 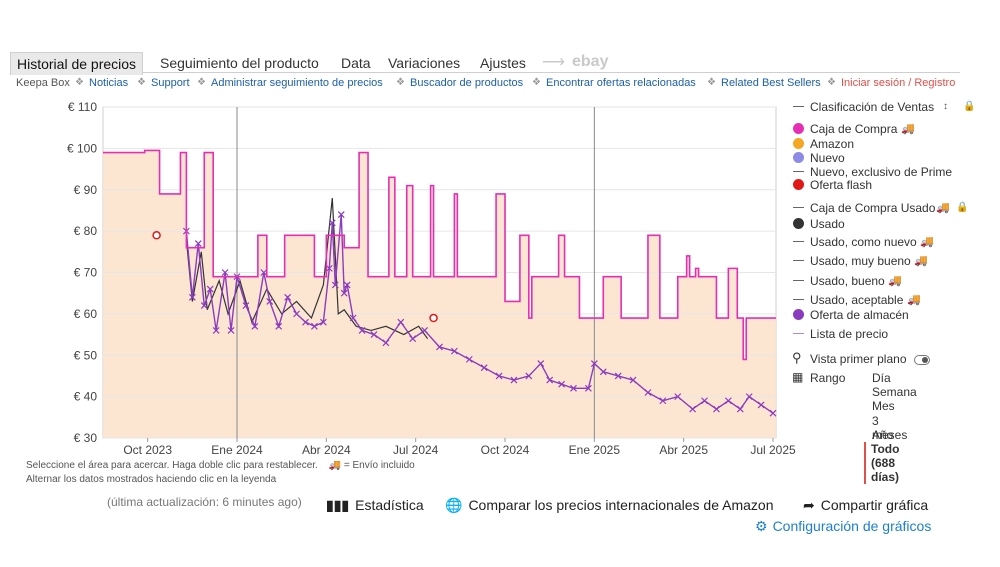 What do you see at coordinates (922, 360) in the screenshot?
I see `close-up-toggle` at bounding box center [922, 360].